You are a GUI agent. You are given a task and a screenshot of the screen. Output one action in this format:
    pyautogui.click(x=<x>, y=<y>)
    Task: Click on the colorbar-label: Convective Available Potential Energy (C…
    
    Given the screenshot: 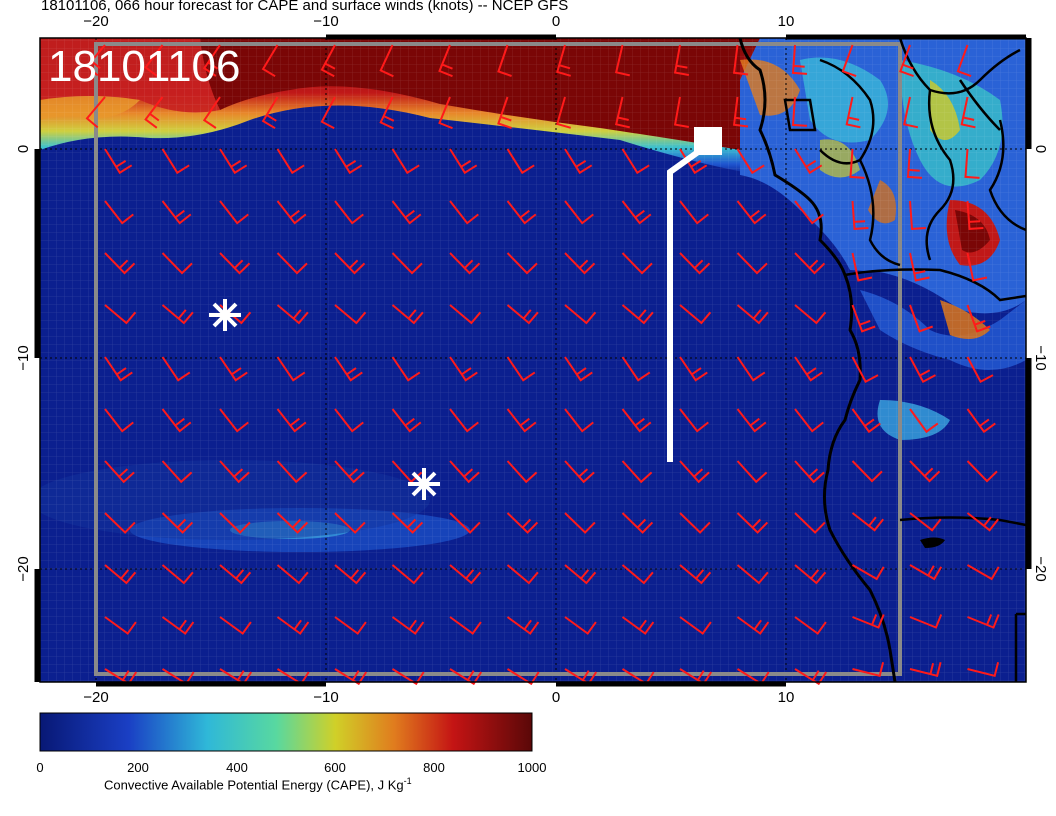 What is the action you would take?
    pyautogui.click(x=258, y=784)
    